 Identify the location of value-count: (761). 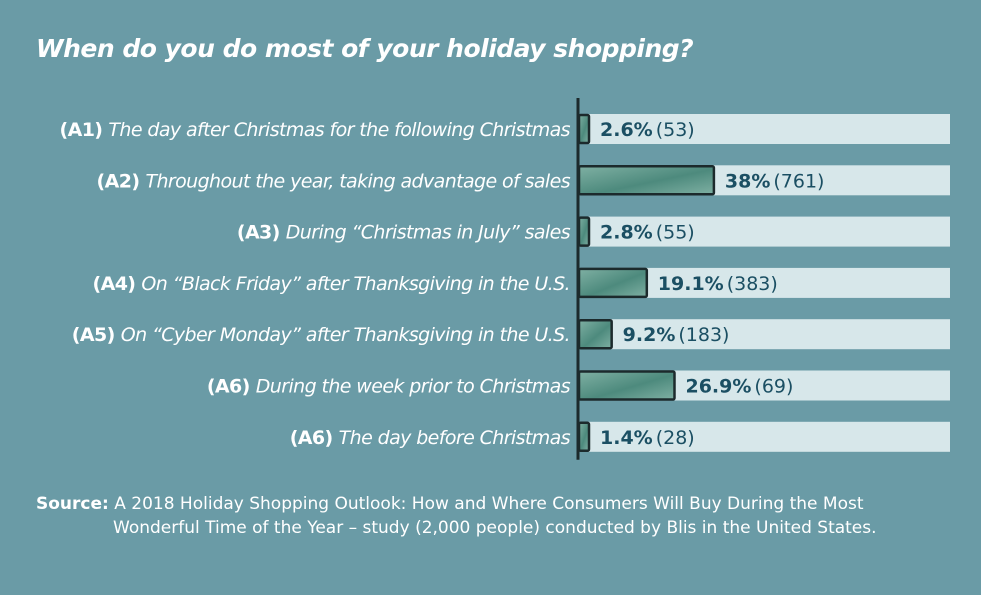
(798, 181).